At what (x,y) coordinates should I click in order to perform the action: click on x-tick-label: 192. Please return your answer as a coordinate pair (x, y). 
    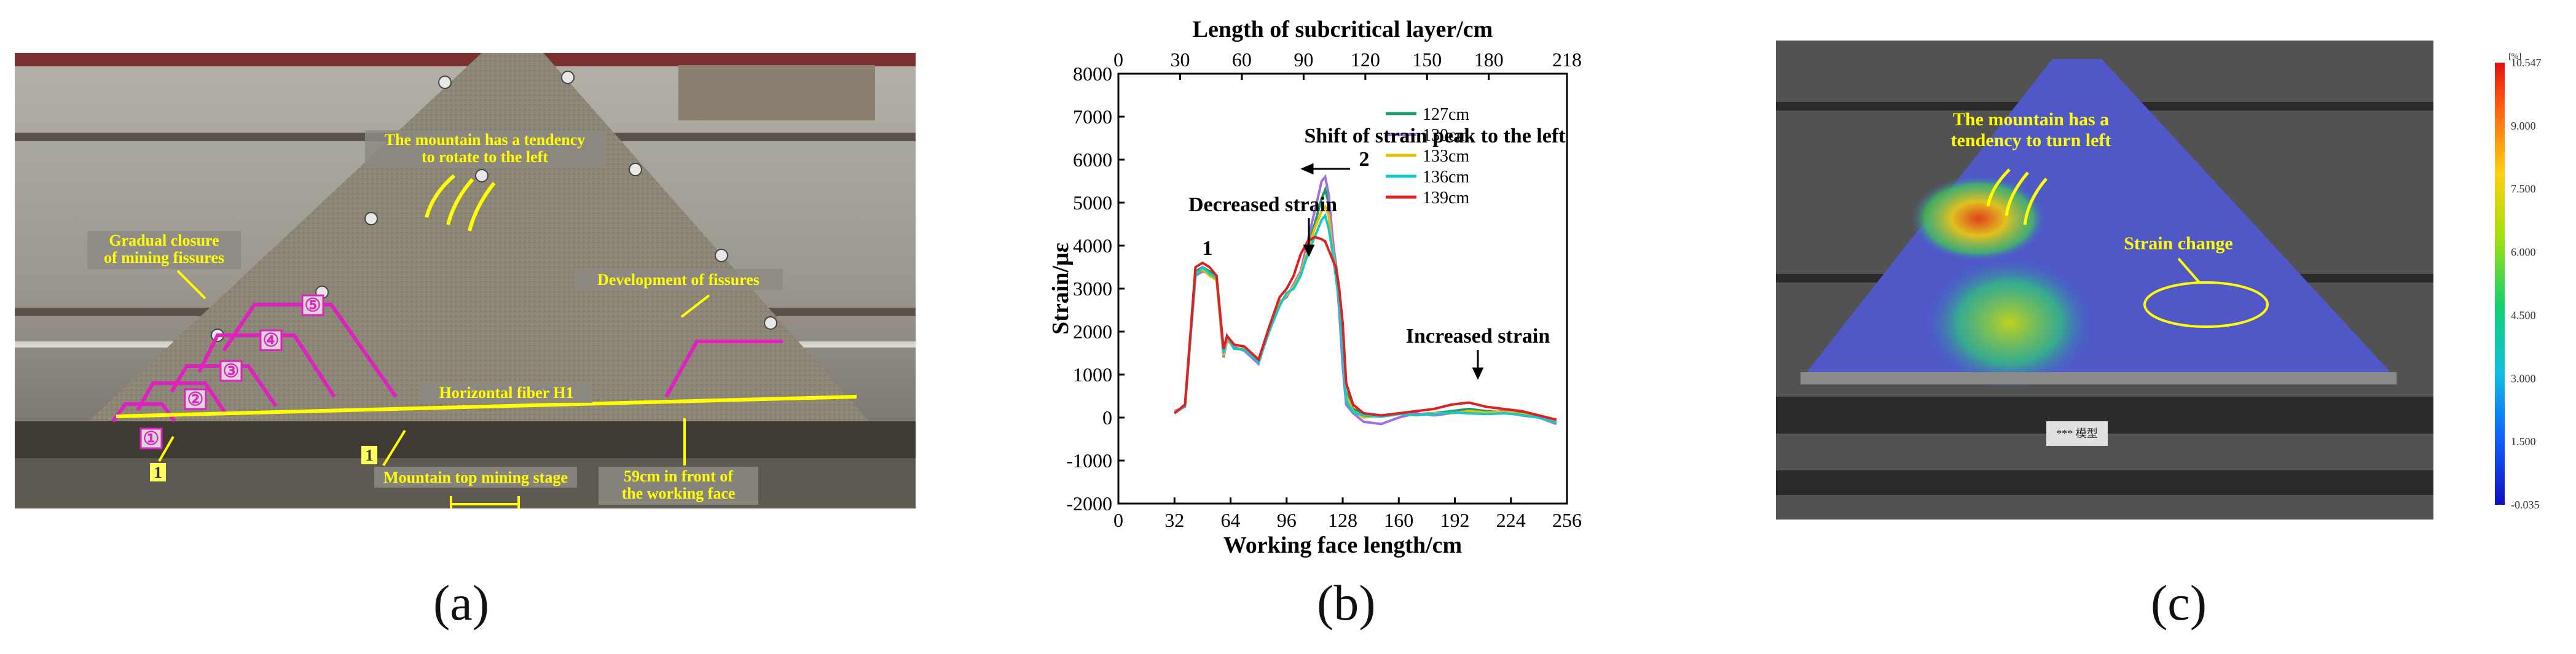
    Looking at the image, I should click on (1455, 520).